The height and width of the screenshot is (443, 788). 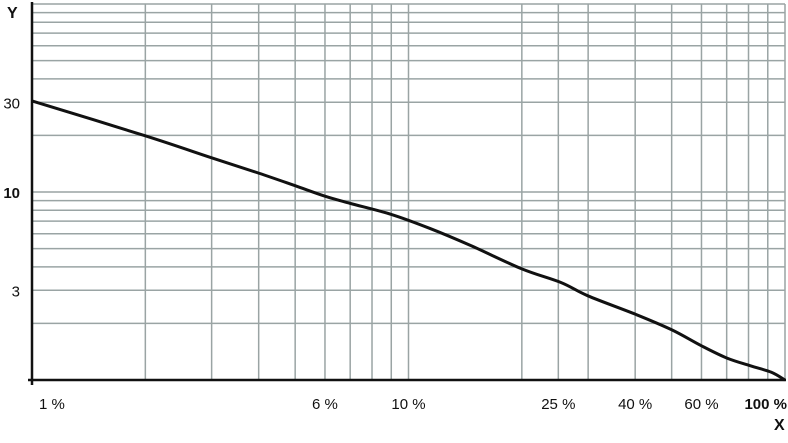 What do you see at coordinates (408, 404) in the screenshot?
I see `x-tick-label: 10 %` at bounding box center [408, 404].